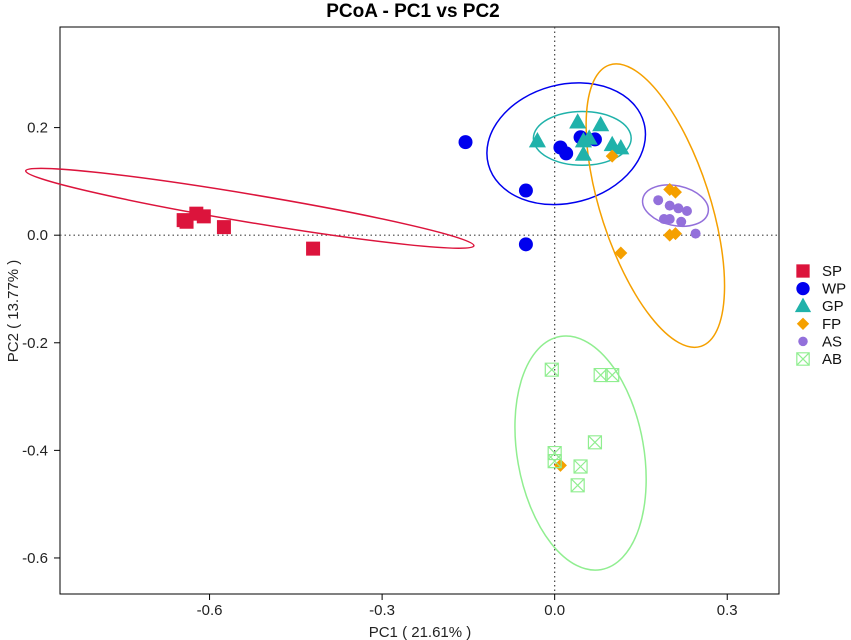 This screenshot has width=851, height=640. I want to click on legend-marker-ab, so click(803, 359).